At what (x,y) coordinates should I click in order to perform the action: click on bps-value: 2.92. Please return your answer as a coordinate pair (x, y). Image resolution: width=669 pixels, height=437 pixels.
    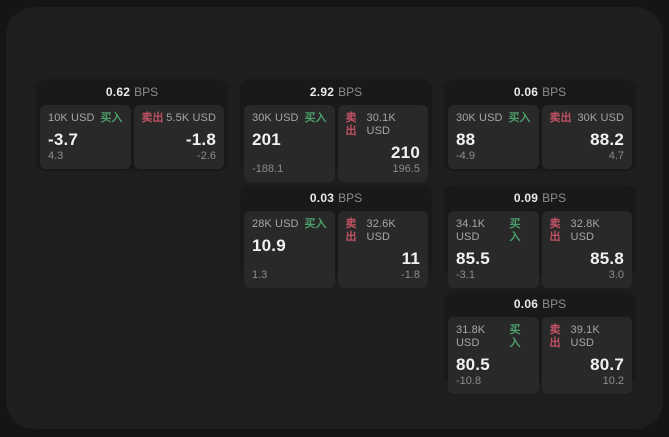
    Looking at the image, I should click on (322, 92).